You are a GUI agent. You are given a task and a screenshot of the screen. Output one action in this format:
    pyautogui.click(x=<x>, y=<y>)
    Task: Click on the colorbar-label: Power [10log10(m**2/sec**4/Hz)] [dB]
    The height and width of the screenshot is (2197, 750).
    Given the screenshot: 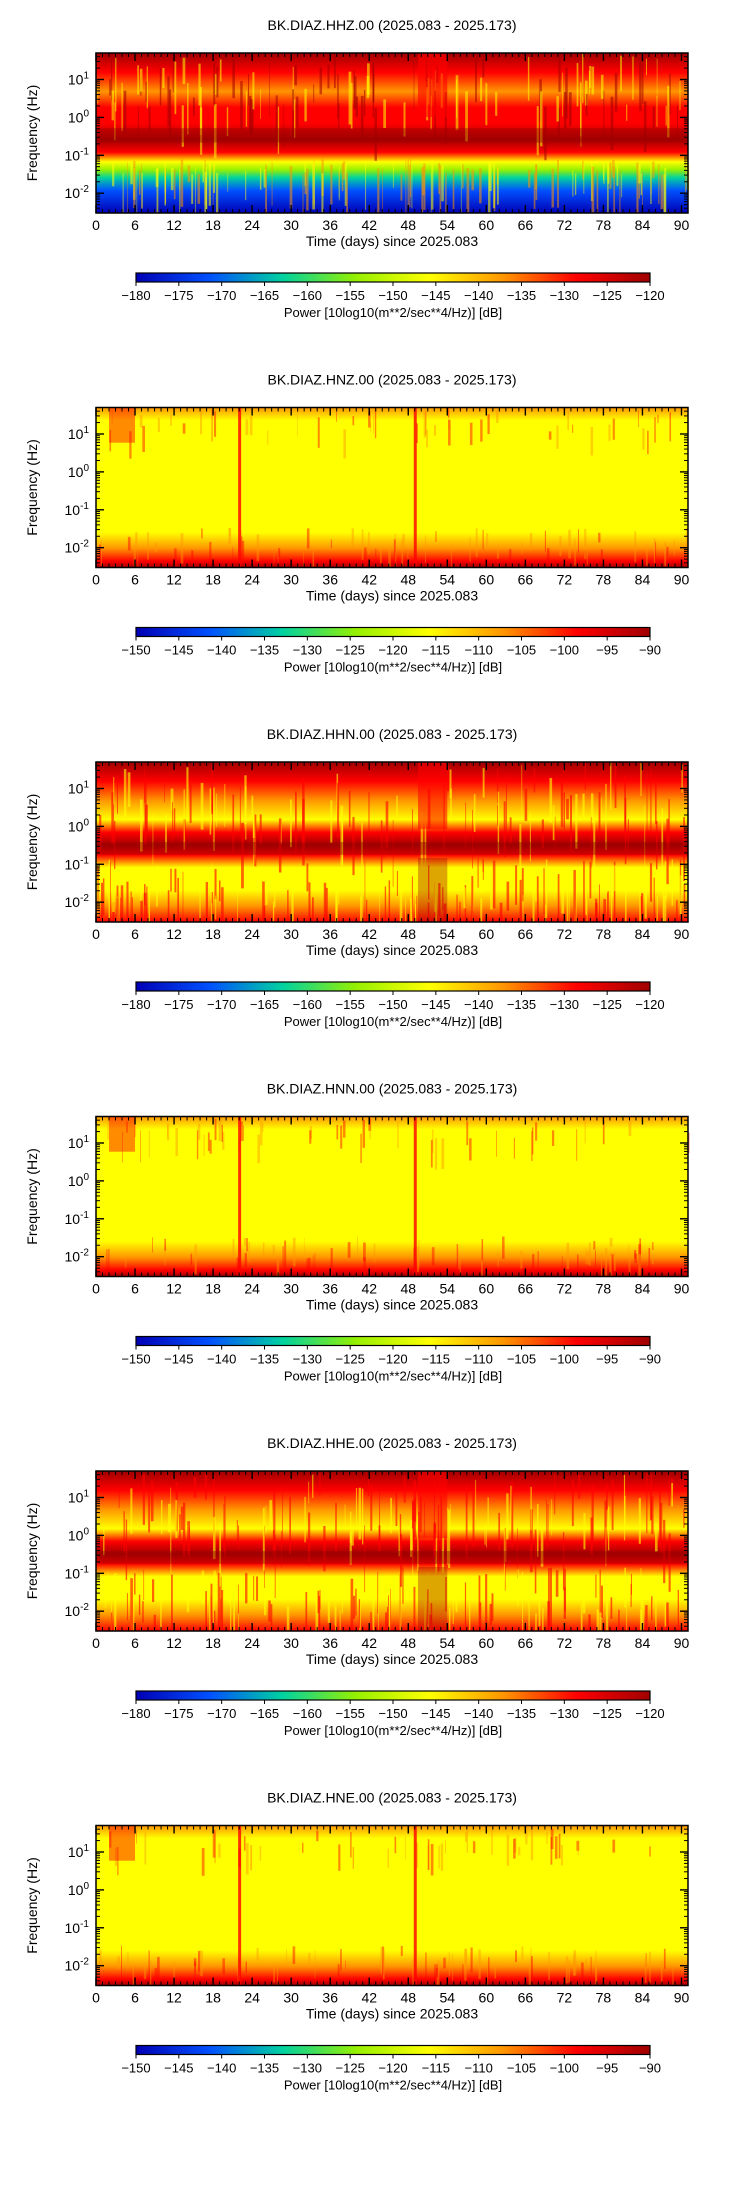 What is the action you would take?
    pyautogui.click(x=393, y=1376)
    